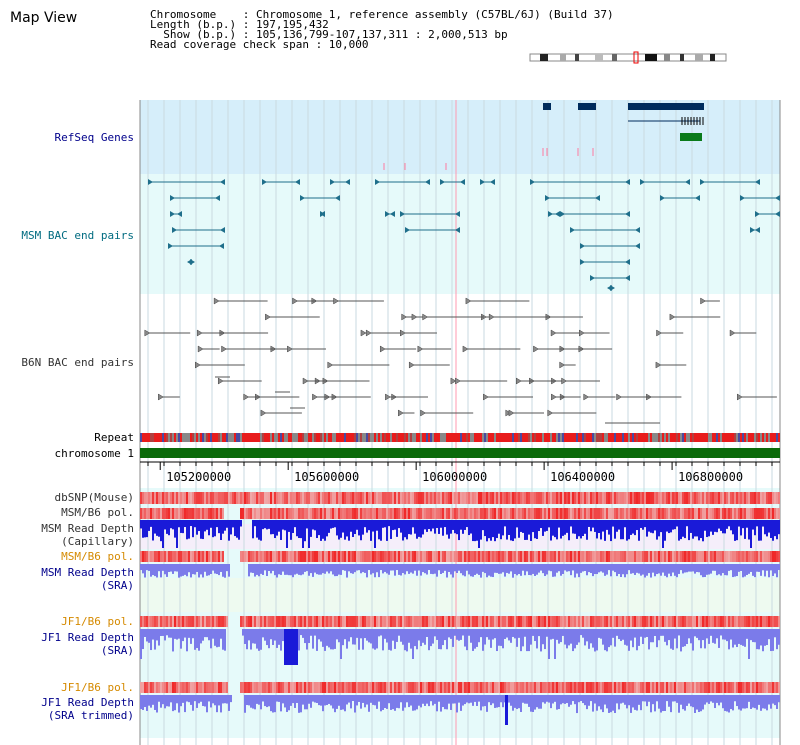 Image resolution: width=800 pixels, height=745 pixels. Describe the element at coordinates (67, 709) in the screenshot. I see `track-label-jf1-trim: JF1 Read Depth (SRA trimmed)` at that location.